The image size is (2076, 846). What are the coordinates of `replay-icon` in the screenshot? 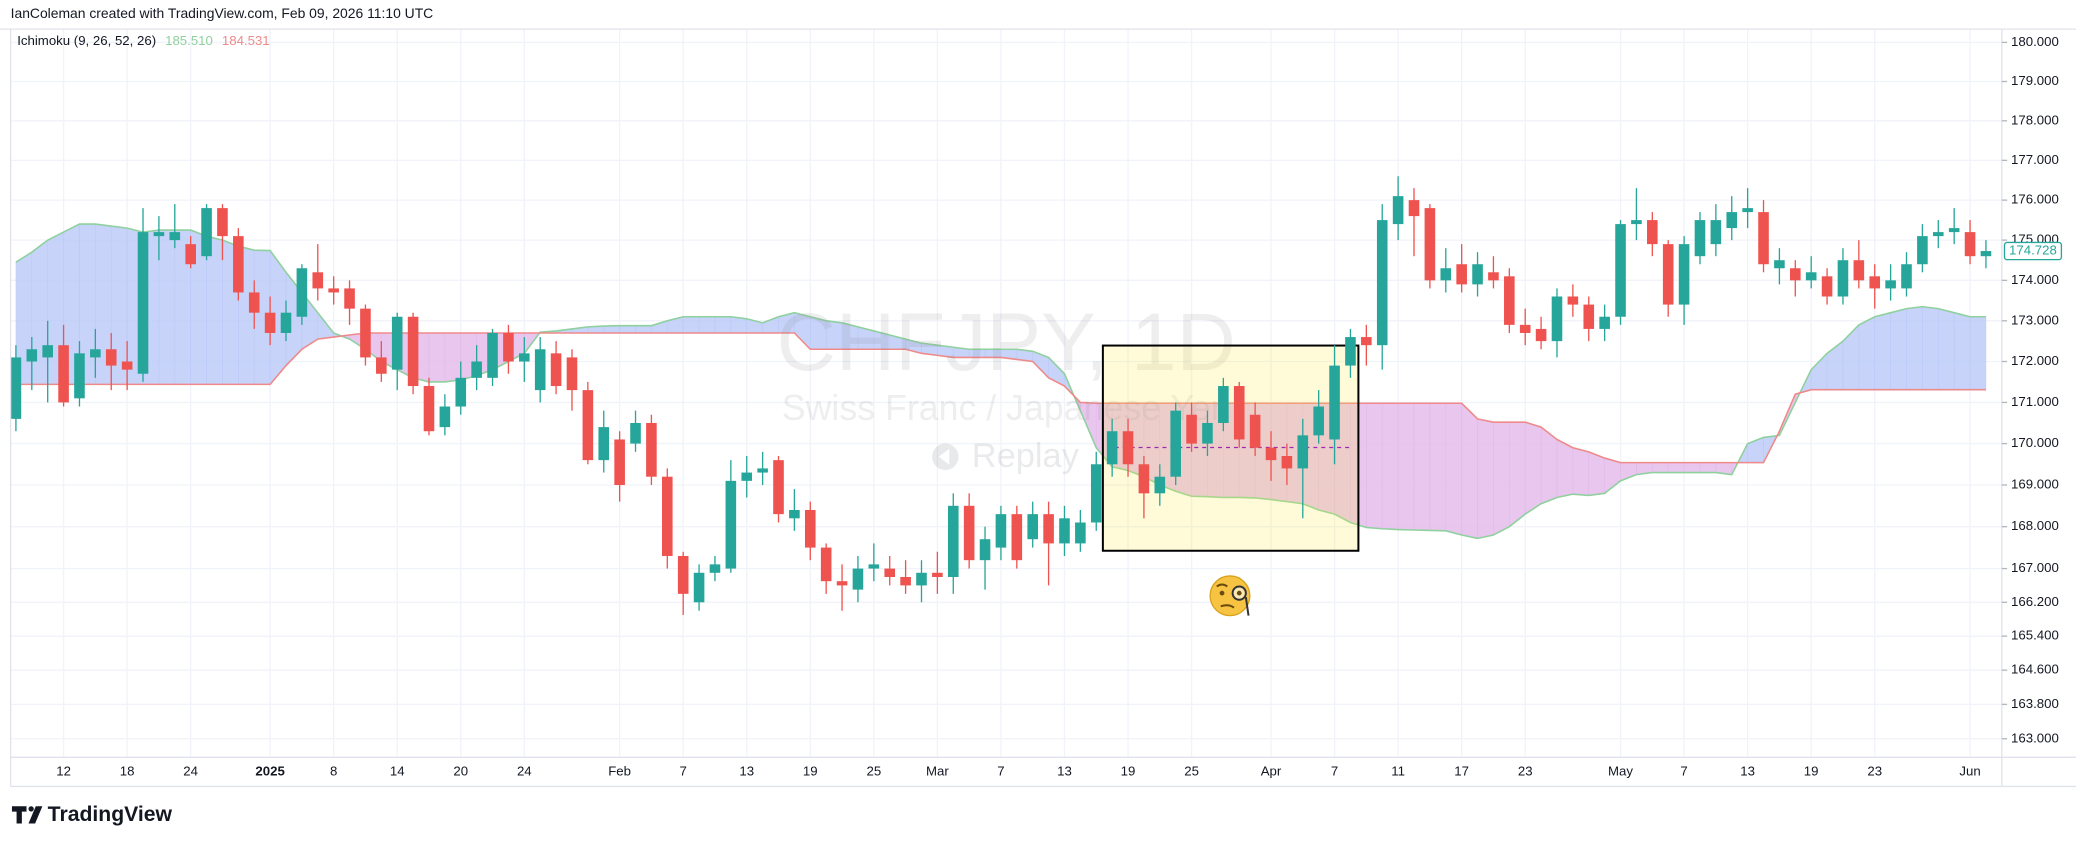 It's located at (945, 456).